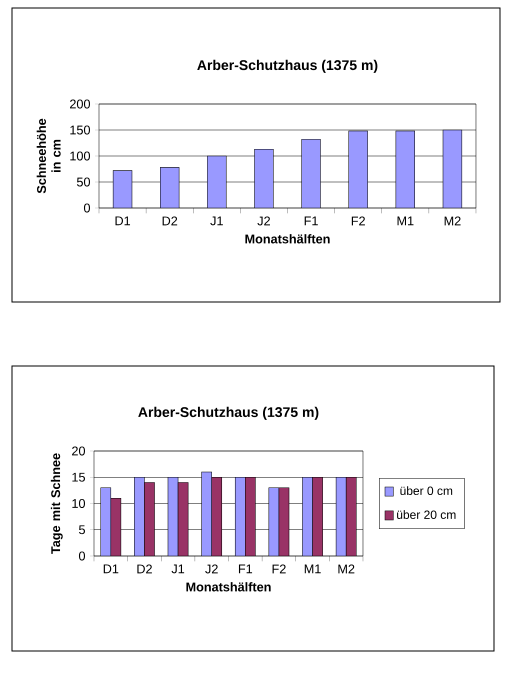 This screenshot has height=700, width=510. I want to click on y-tick-label: 150, so click(80, 130).